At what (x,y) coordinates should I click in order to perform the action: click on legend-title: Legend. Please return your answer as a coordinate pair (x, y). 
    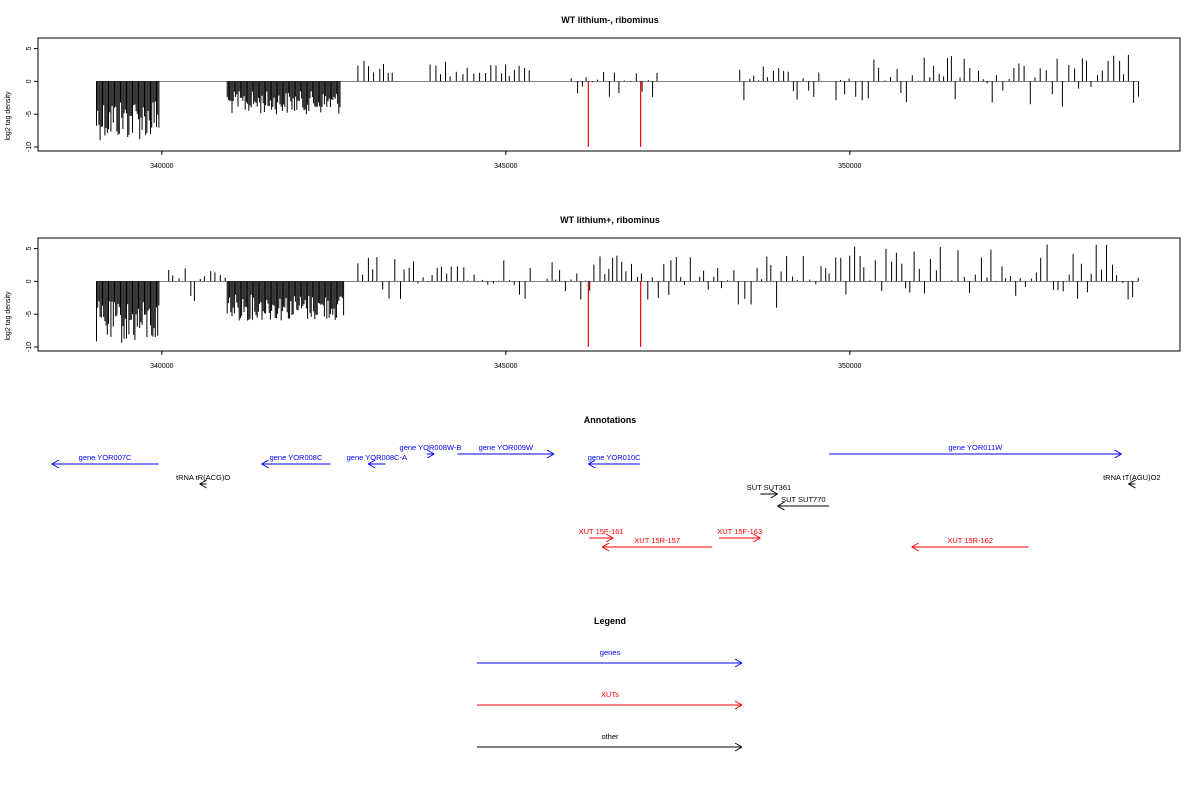
    Looking at the image, I should click on (610, 621).